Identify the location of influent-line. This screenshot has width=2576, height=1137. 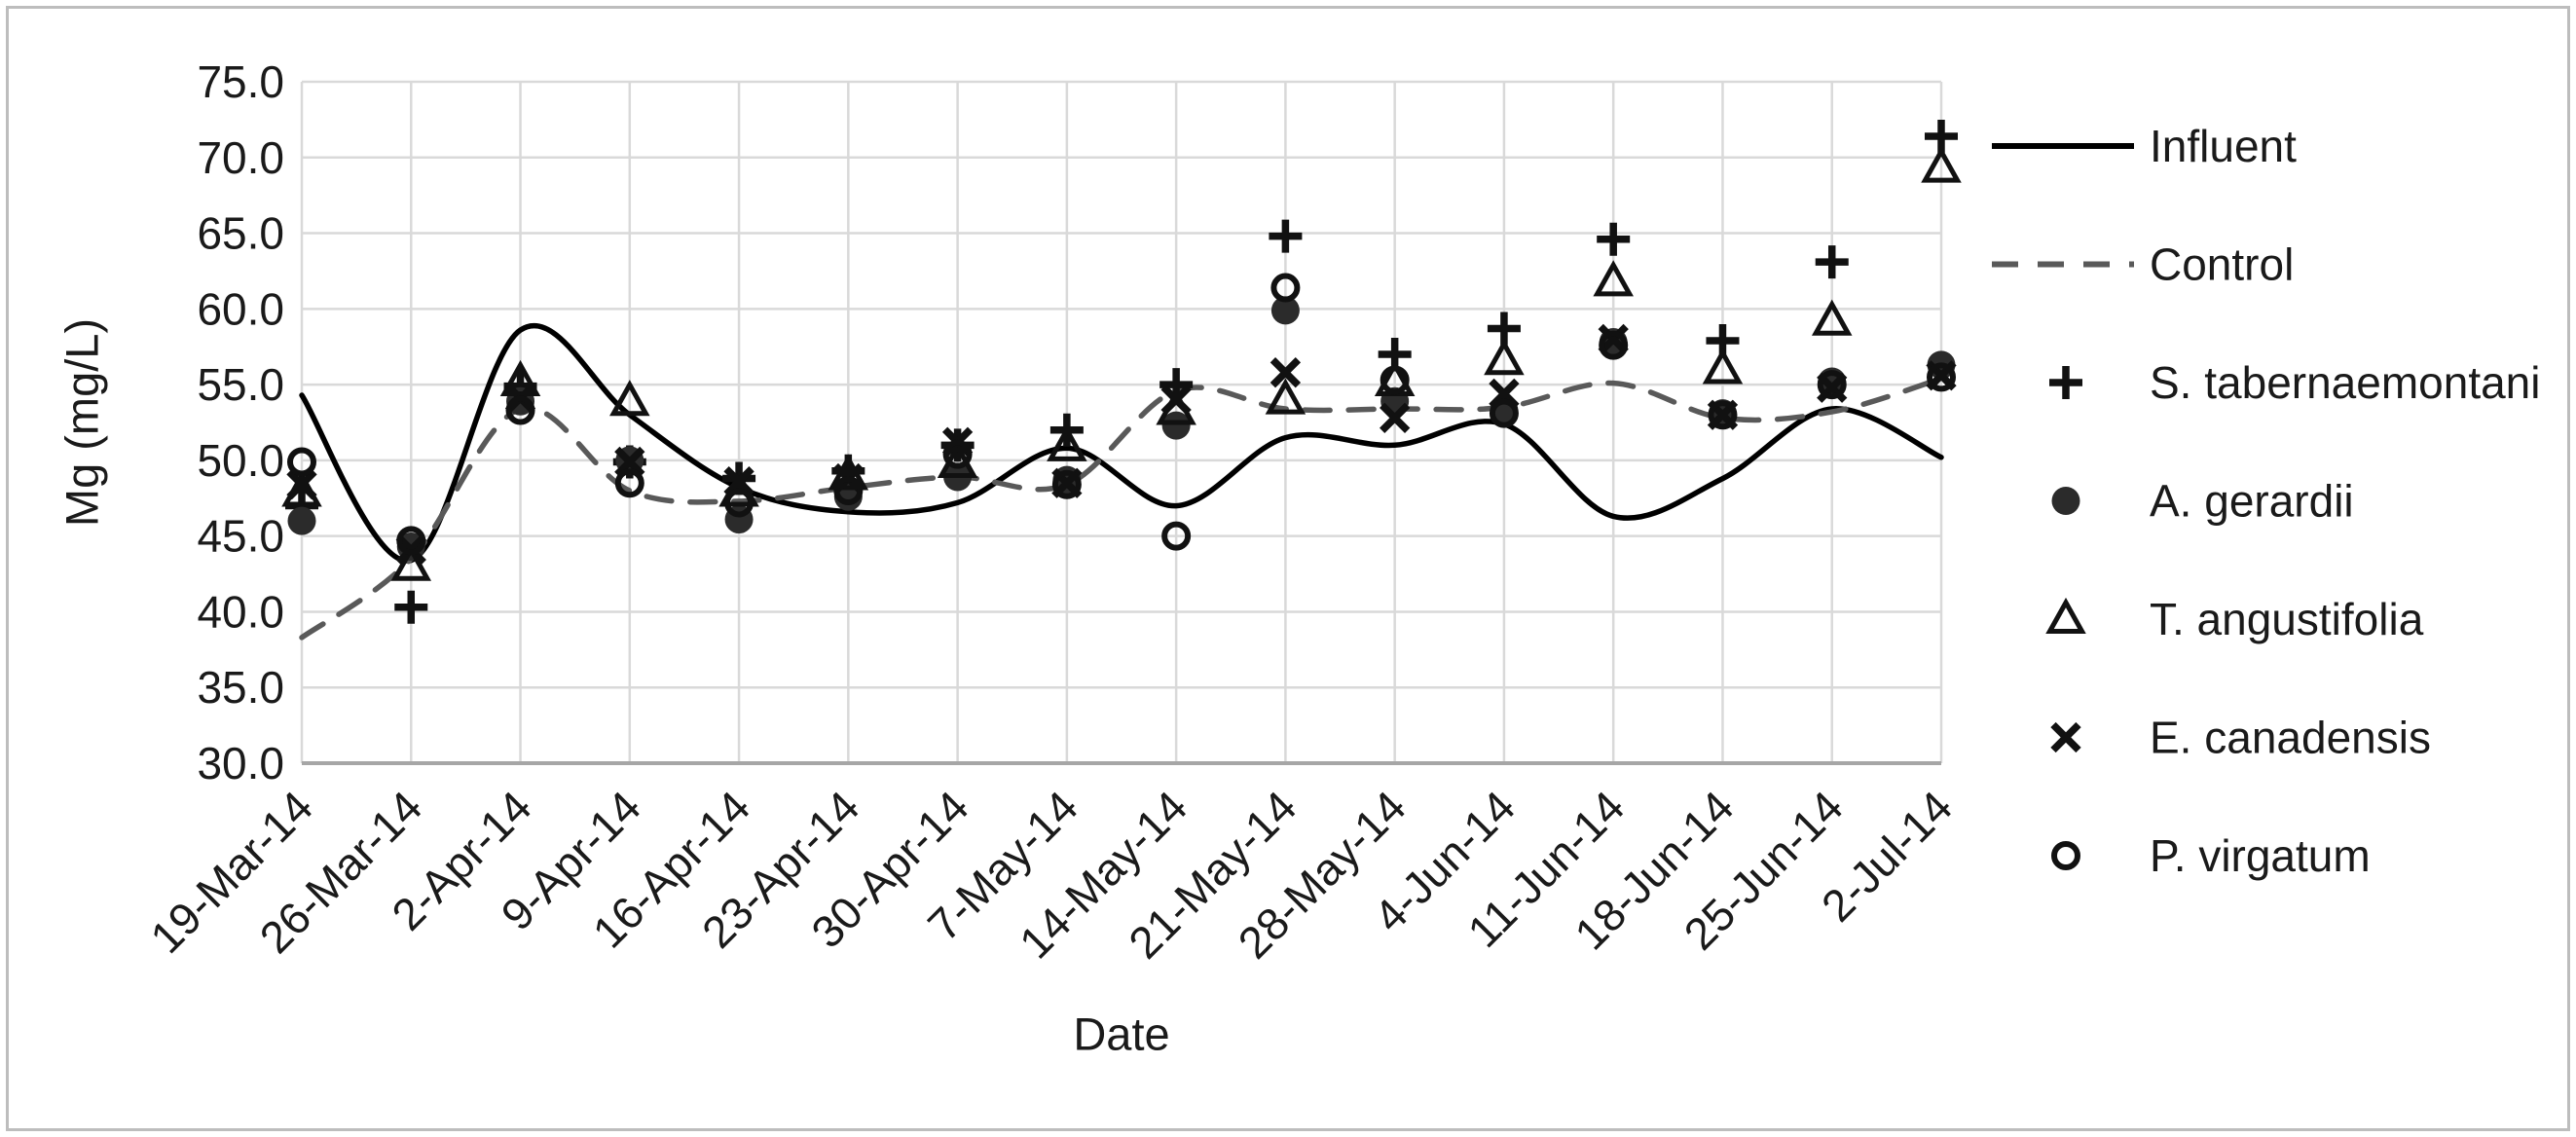
(1121, 443).